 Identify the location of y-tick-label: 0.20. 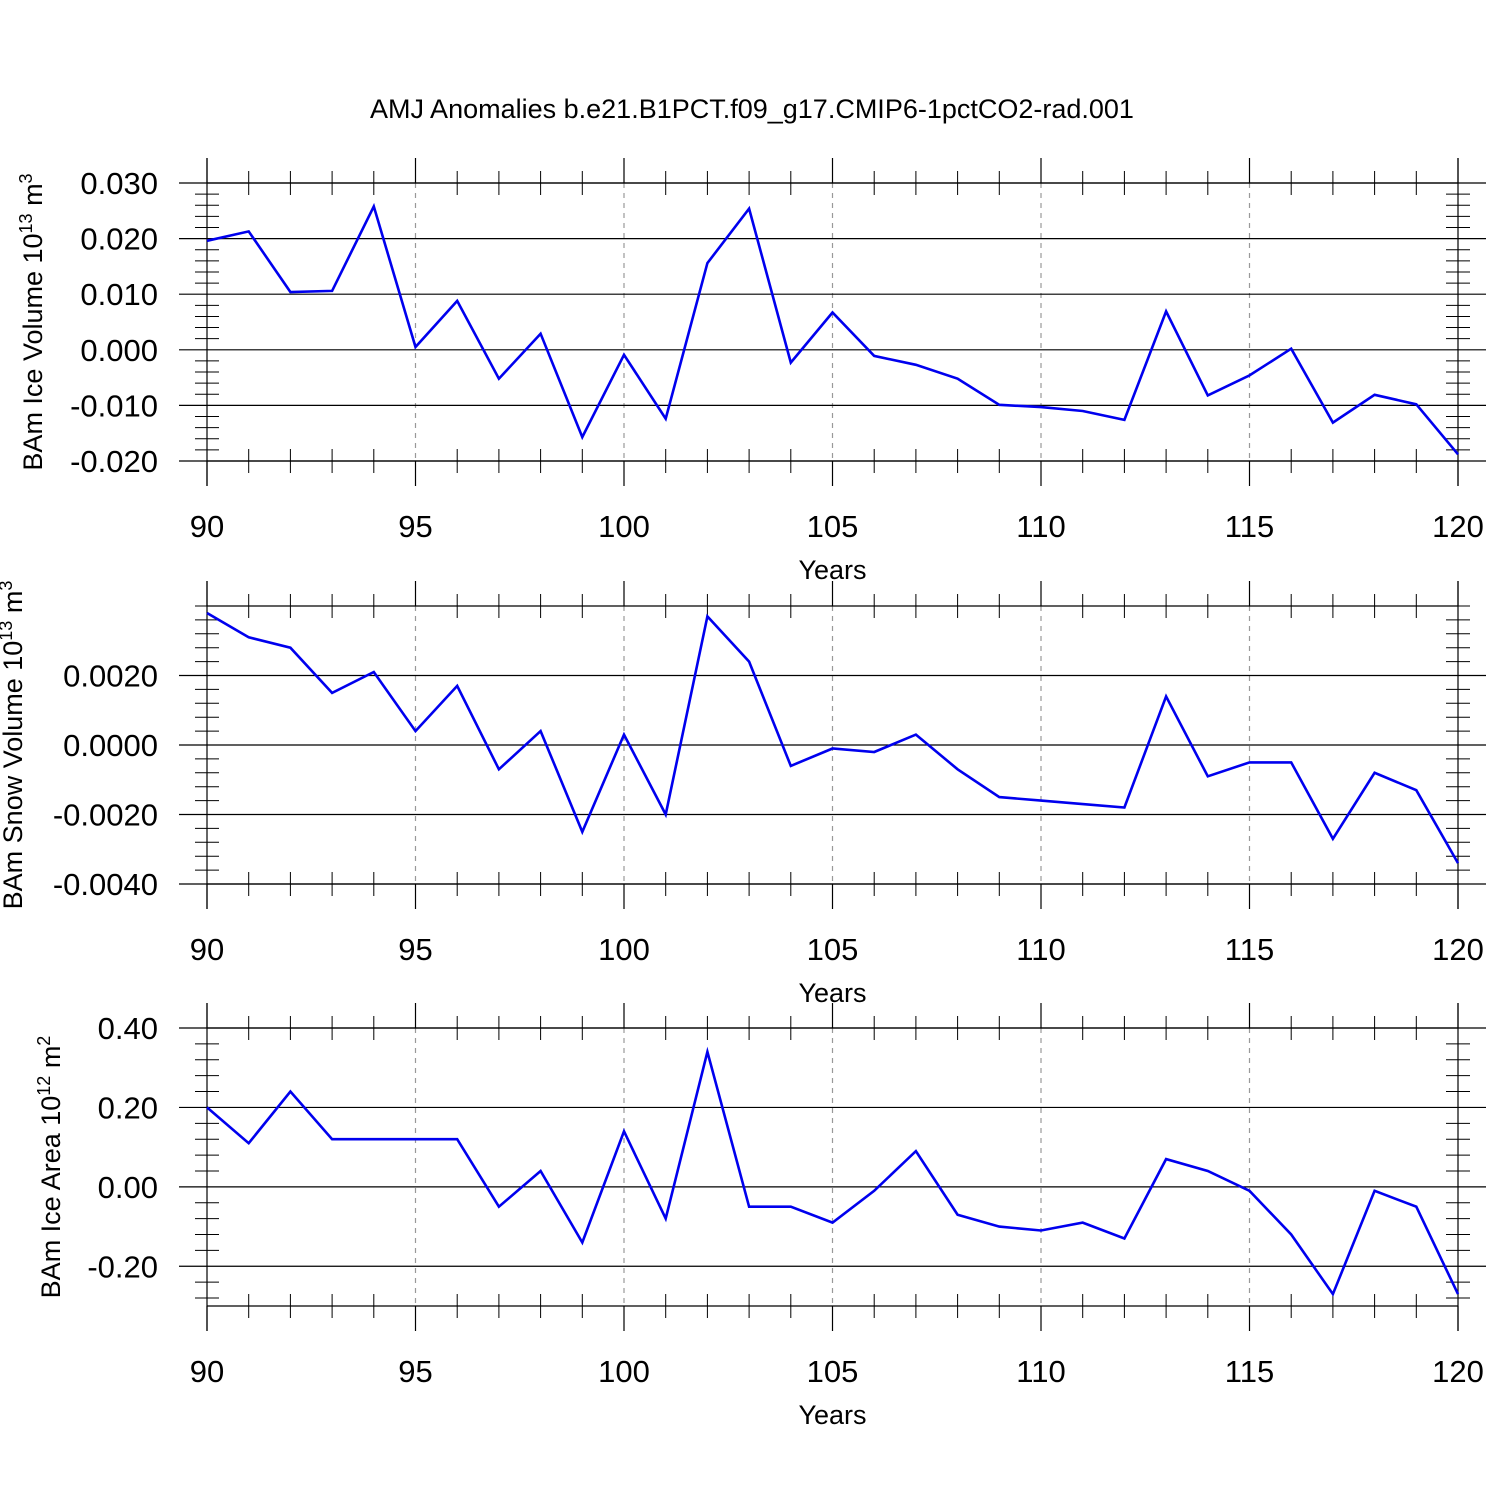
(128, 1107).